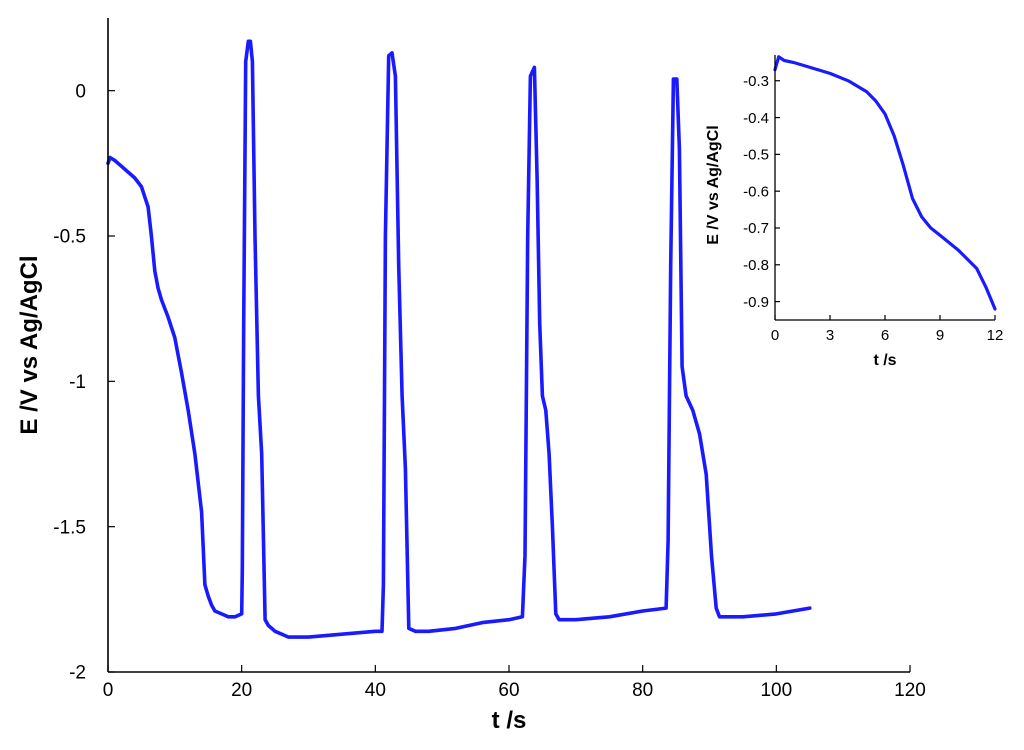  What do you see at coordinates (756, 265) in the screenshot?
I see `inset-y-tick-label: -0.8` at bounding box center [756, 265].